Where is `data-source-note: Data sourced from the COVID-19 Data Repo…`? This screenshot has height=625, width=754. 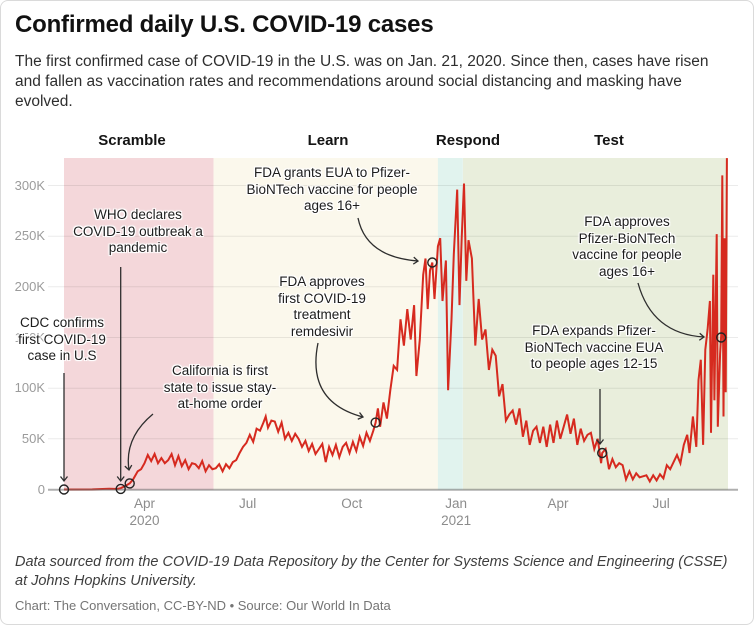 data-source-note: Data sourced from the COVID-19 Data Repo… is located at coordinates (371, 571).